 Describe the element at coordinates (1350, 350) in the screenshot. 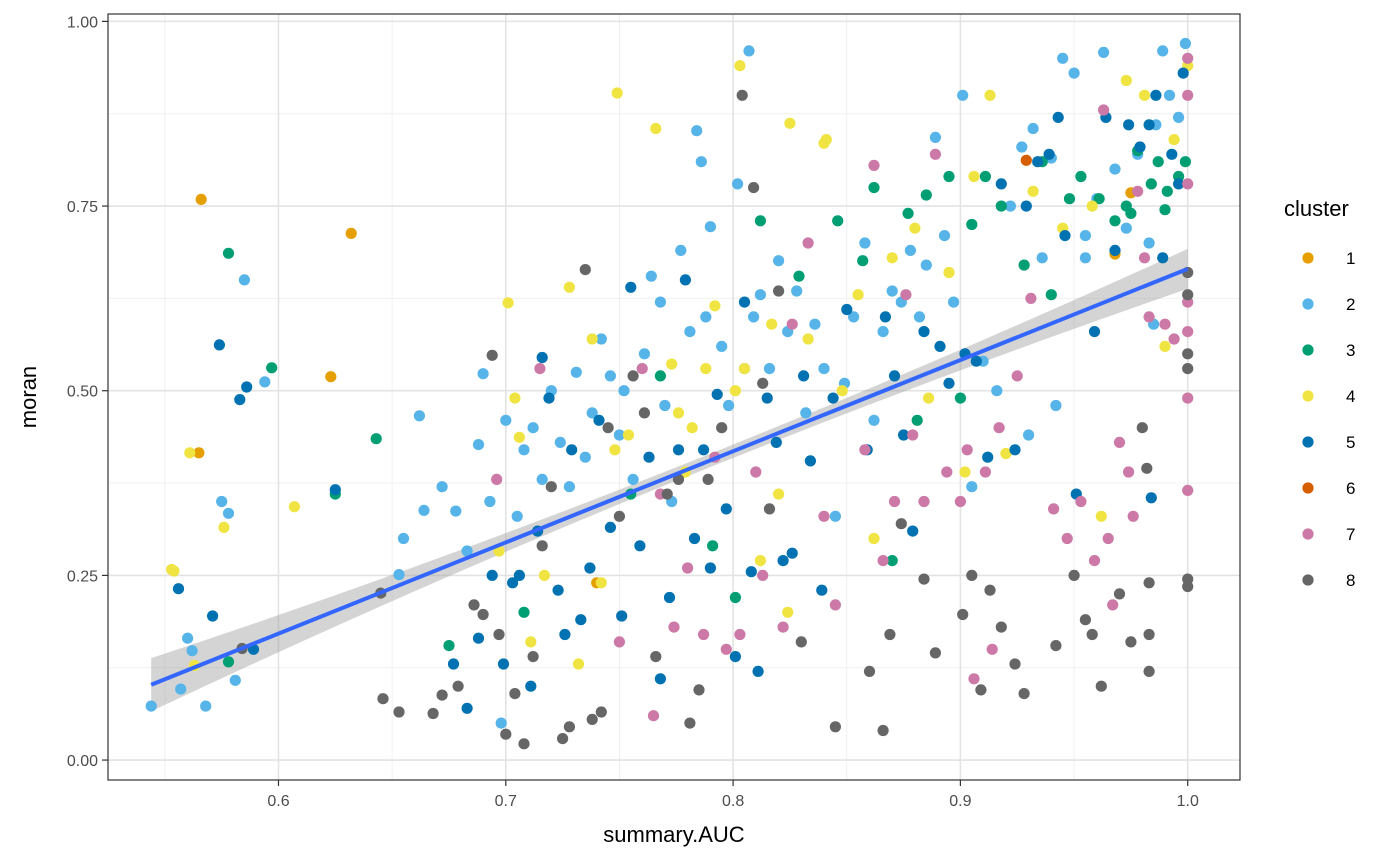

I see `legend-label-3: 3` at that location.